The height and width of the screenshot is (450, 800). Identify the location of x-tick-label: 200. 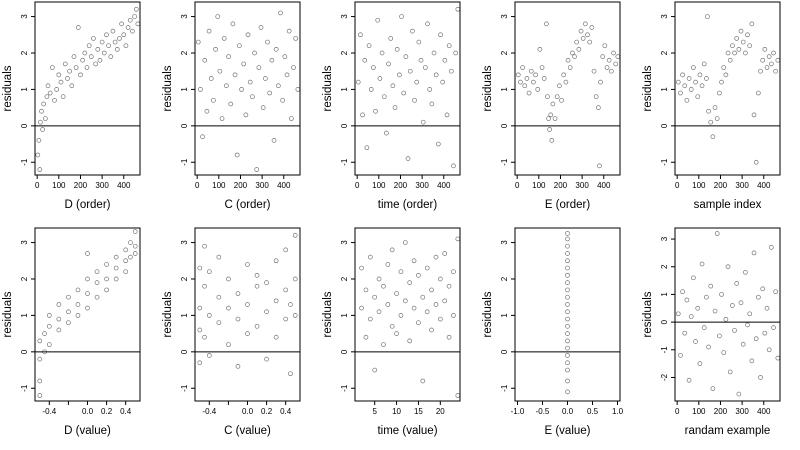
(81, 185).